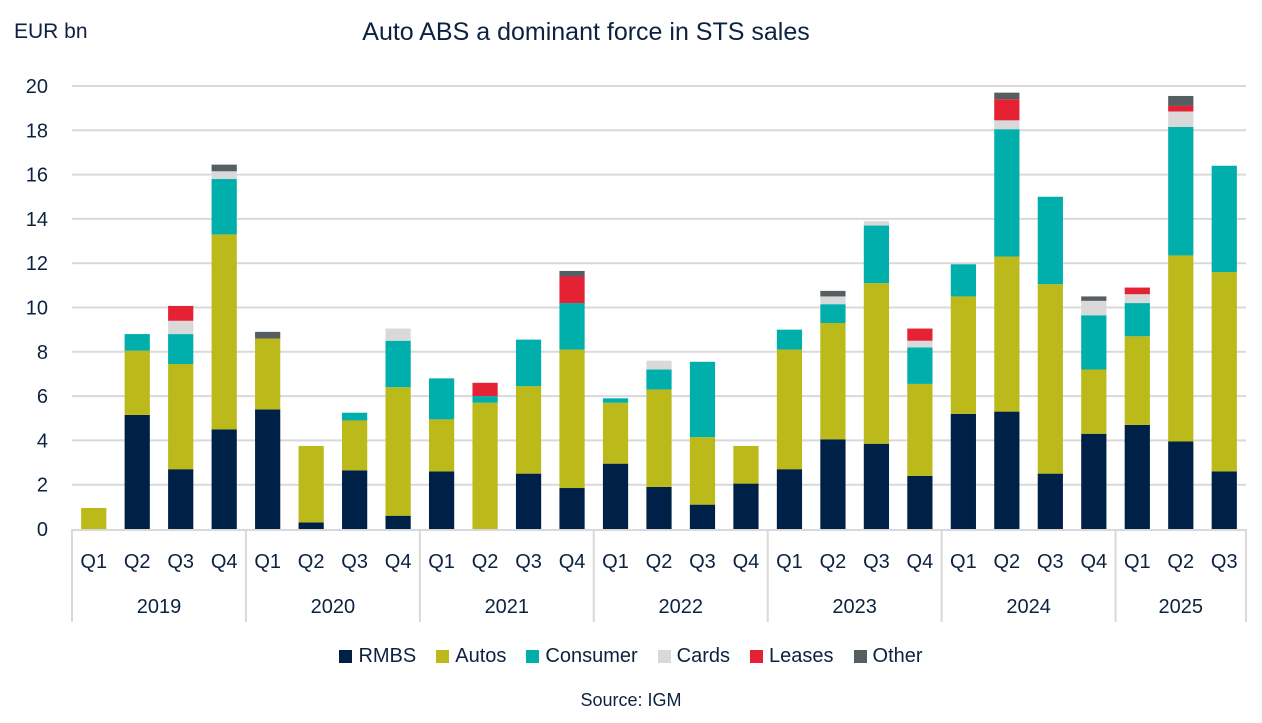 The image size is (1262, 723). I want to click on legend-label: Leases, so click(801, 656).